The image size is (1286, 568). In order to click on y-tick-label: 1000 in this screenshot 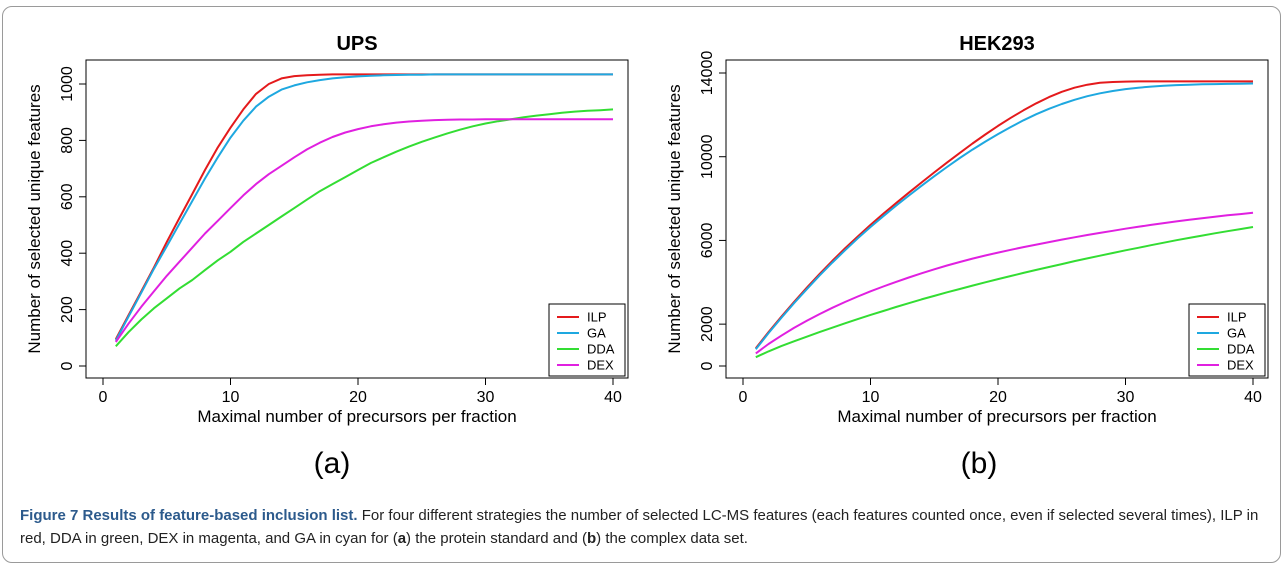, I will do `click(67, 84)`.